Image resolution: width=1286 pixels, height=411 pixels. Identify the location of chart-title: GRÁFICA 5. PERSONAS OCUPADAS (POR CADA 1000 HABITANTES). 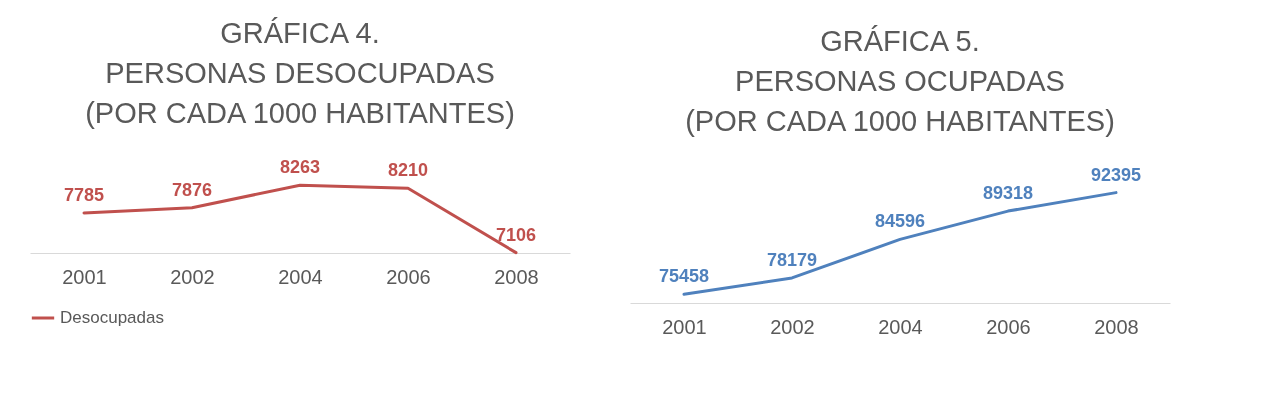
(900, 80).